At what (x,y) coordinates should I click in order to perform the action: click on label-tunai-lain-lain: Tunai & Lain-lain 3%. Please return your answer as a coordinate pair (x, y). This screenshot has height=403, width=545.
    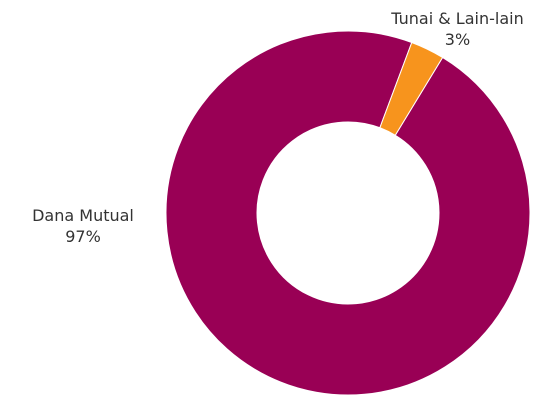
    Looking at the image, I should click on (457, 29).